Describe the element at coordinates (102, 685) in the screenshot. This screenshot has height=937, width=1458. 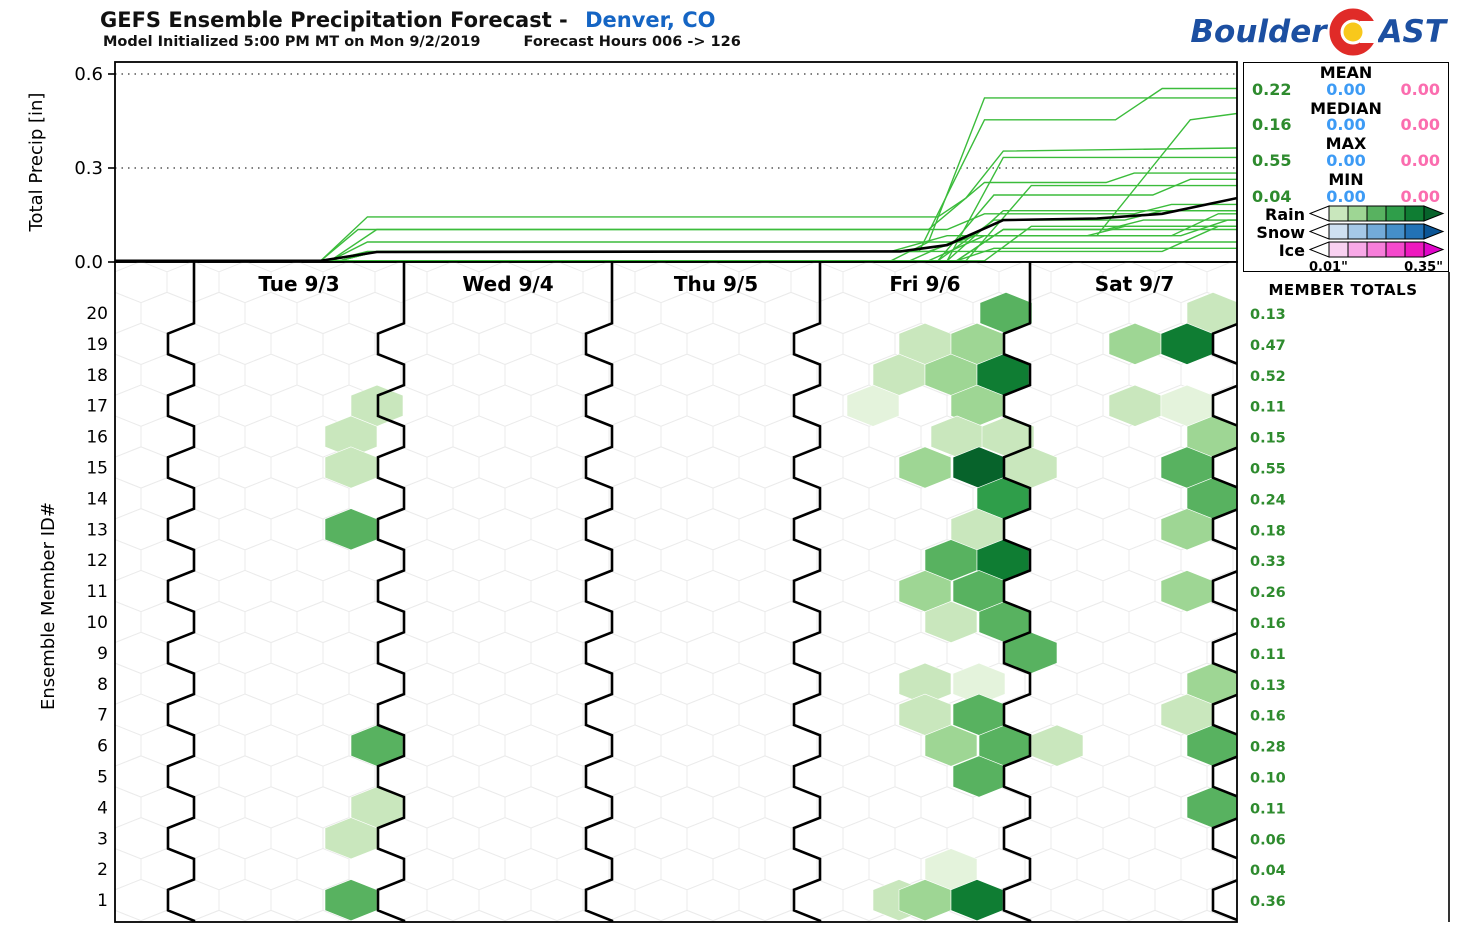
I see `member-id-label: 8` at that location.